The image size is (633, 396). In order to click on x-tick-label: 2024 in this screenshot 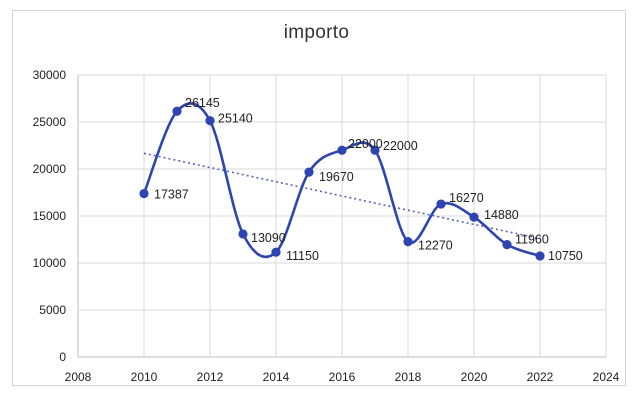, I will do `click(606, 377)`.